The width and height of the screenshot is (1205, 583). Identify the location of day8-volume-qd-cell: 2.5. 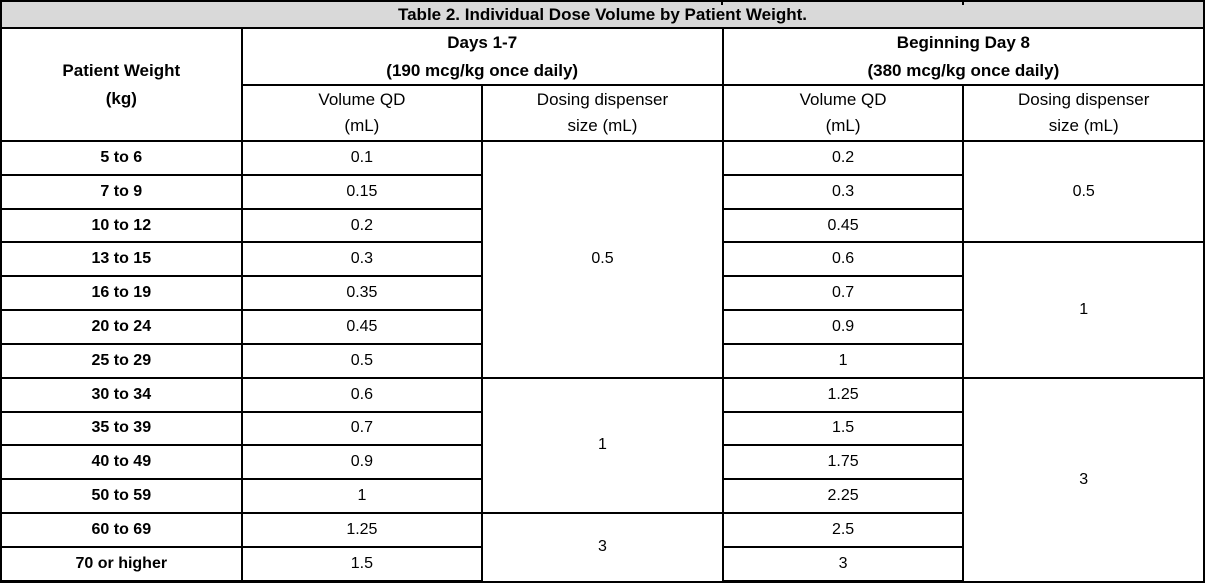
(843, 529).